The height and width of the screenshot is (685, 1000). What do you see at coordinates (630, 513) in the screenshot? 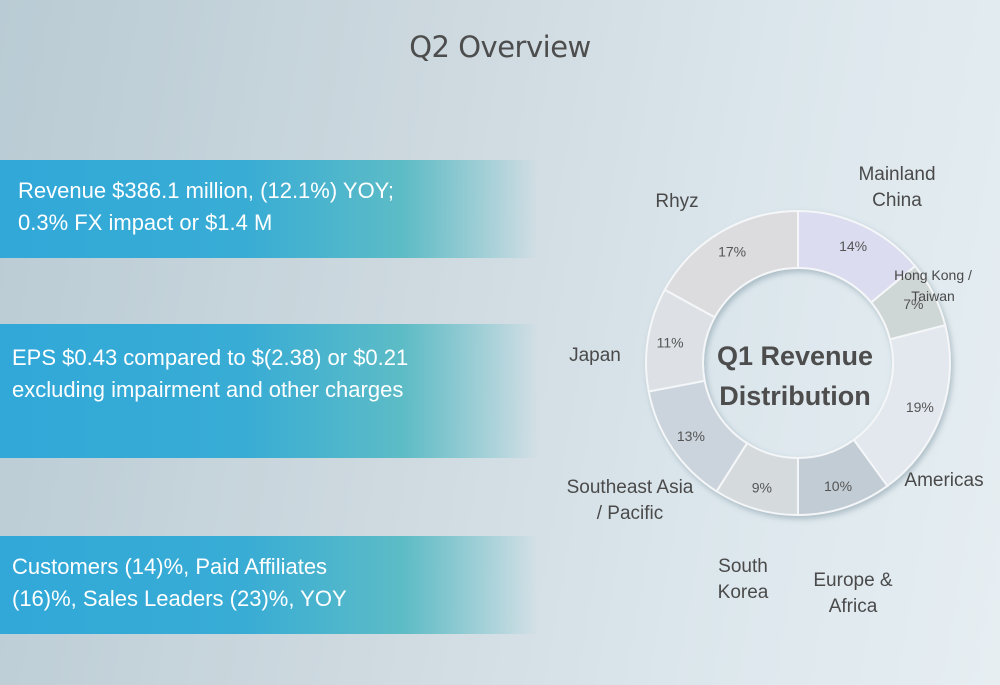
I see `slice-category-label-line: / Pacific` at bounding box center [630, 513].